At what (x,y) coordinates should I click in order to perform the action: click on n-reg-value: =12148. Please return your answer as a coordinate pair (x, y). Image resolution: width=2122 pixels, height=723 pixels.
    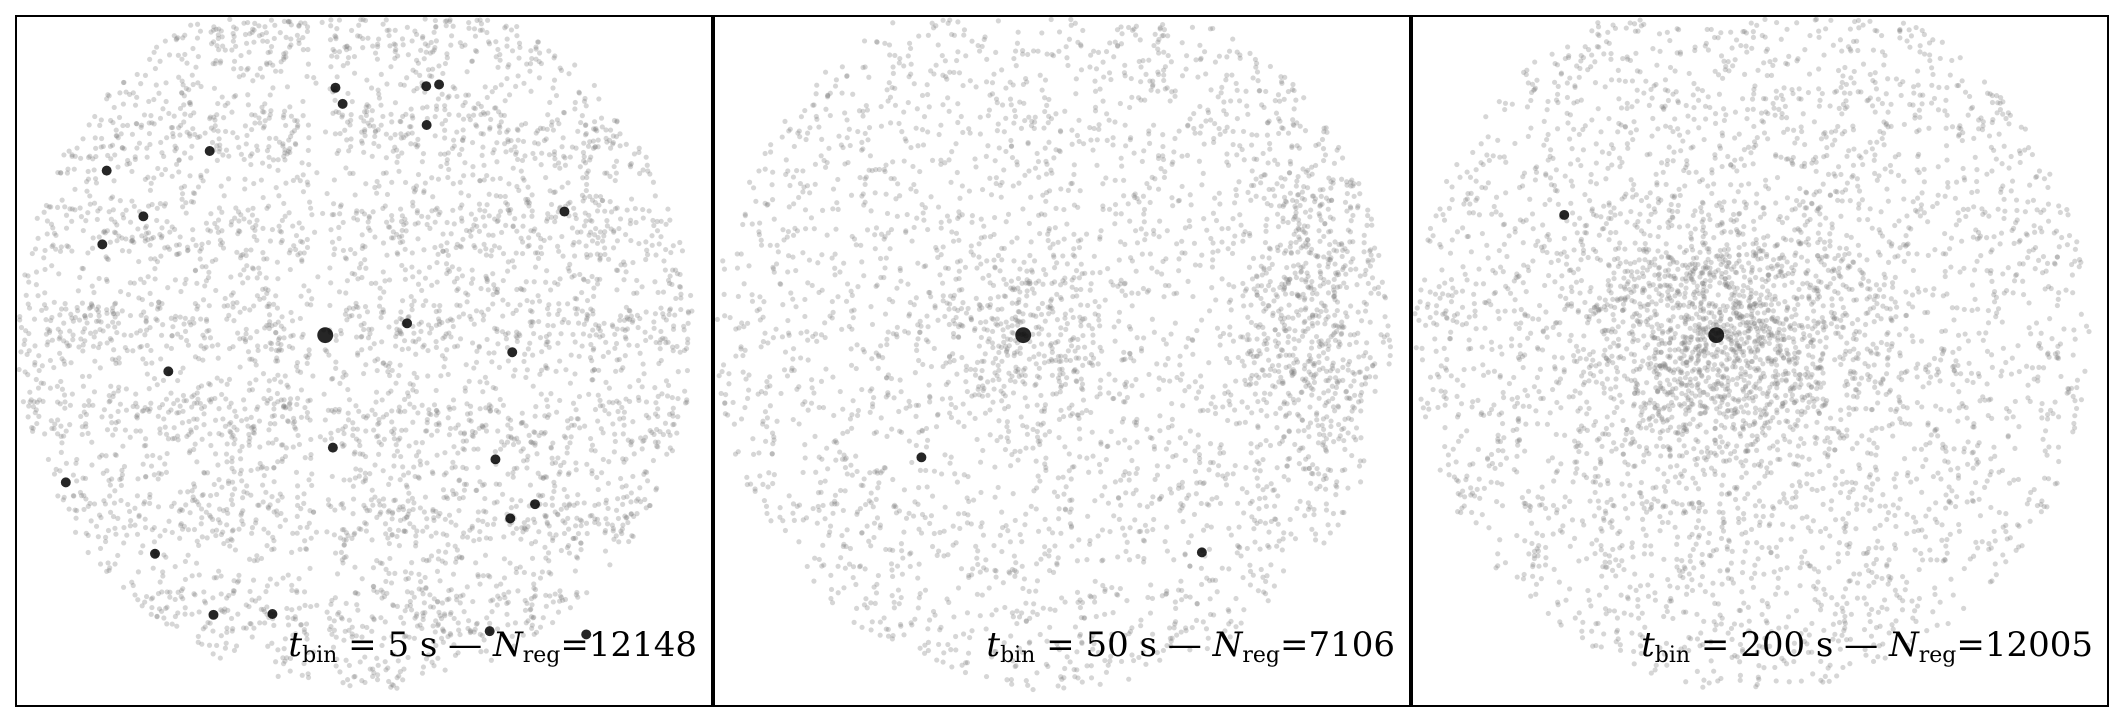
    Looking at the image, I should click on (628, 645).